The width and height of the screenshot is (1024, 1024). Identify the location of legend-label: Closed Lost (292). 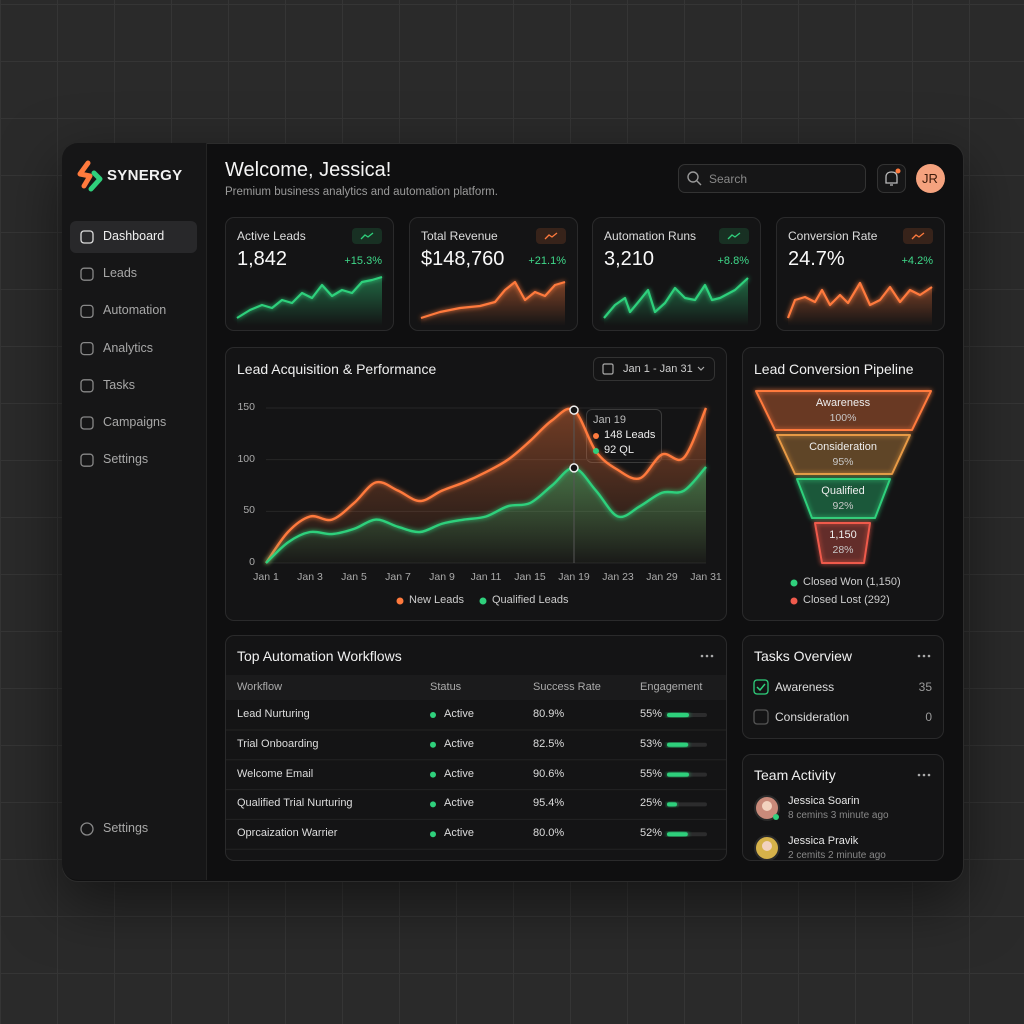
(846, 600).